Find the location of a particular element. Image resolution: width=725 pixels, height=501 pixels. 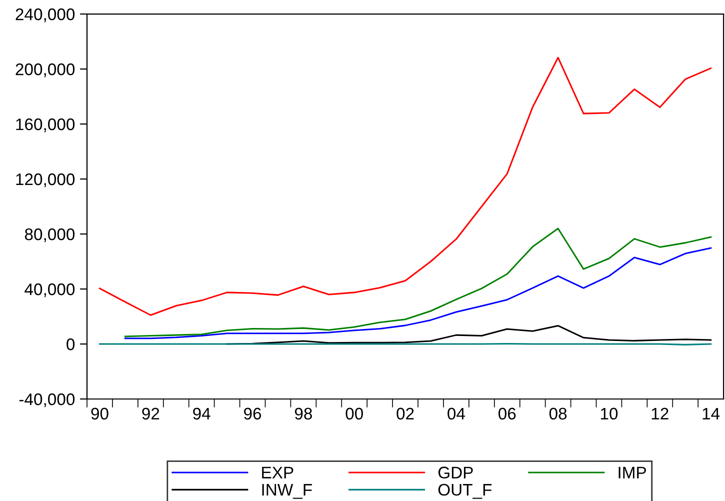

x-tick-label: 96 is located at coordinates (253, 414).